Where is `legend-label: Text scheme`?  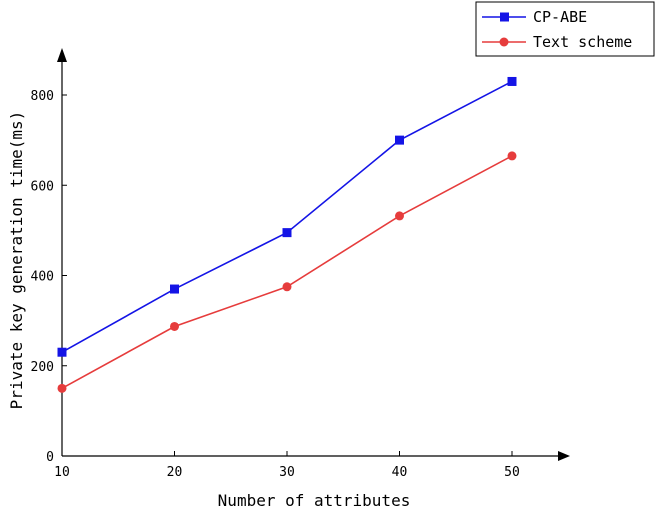 legend-label: Text scheme is located at coordinates (582, 42).